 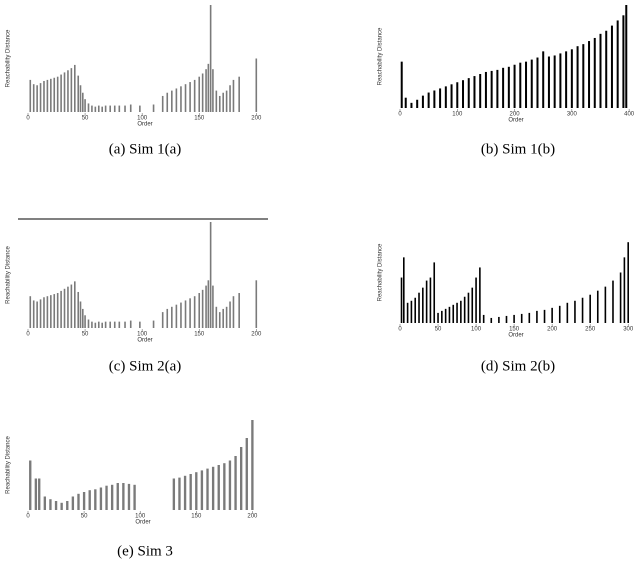 I want to click on x-tick-label: 400, so click(x=629, y=115).